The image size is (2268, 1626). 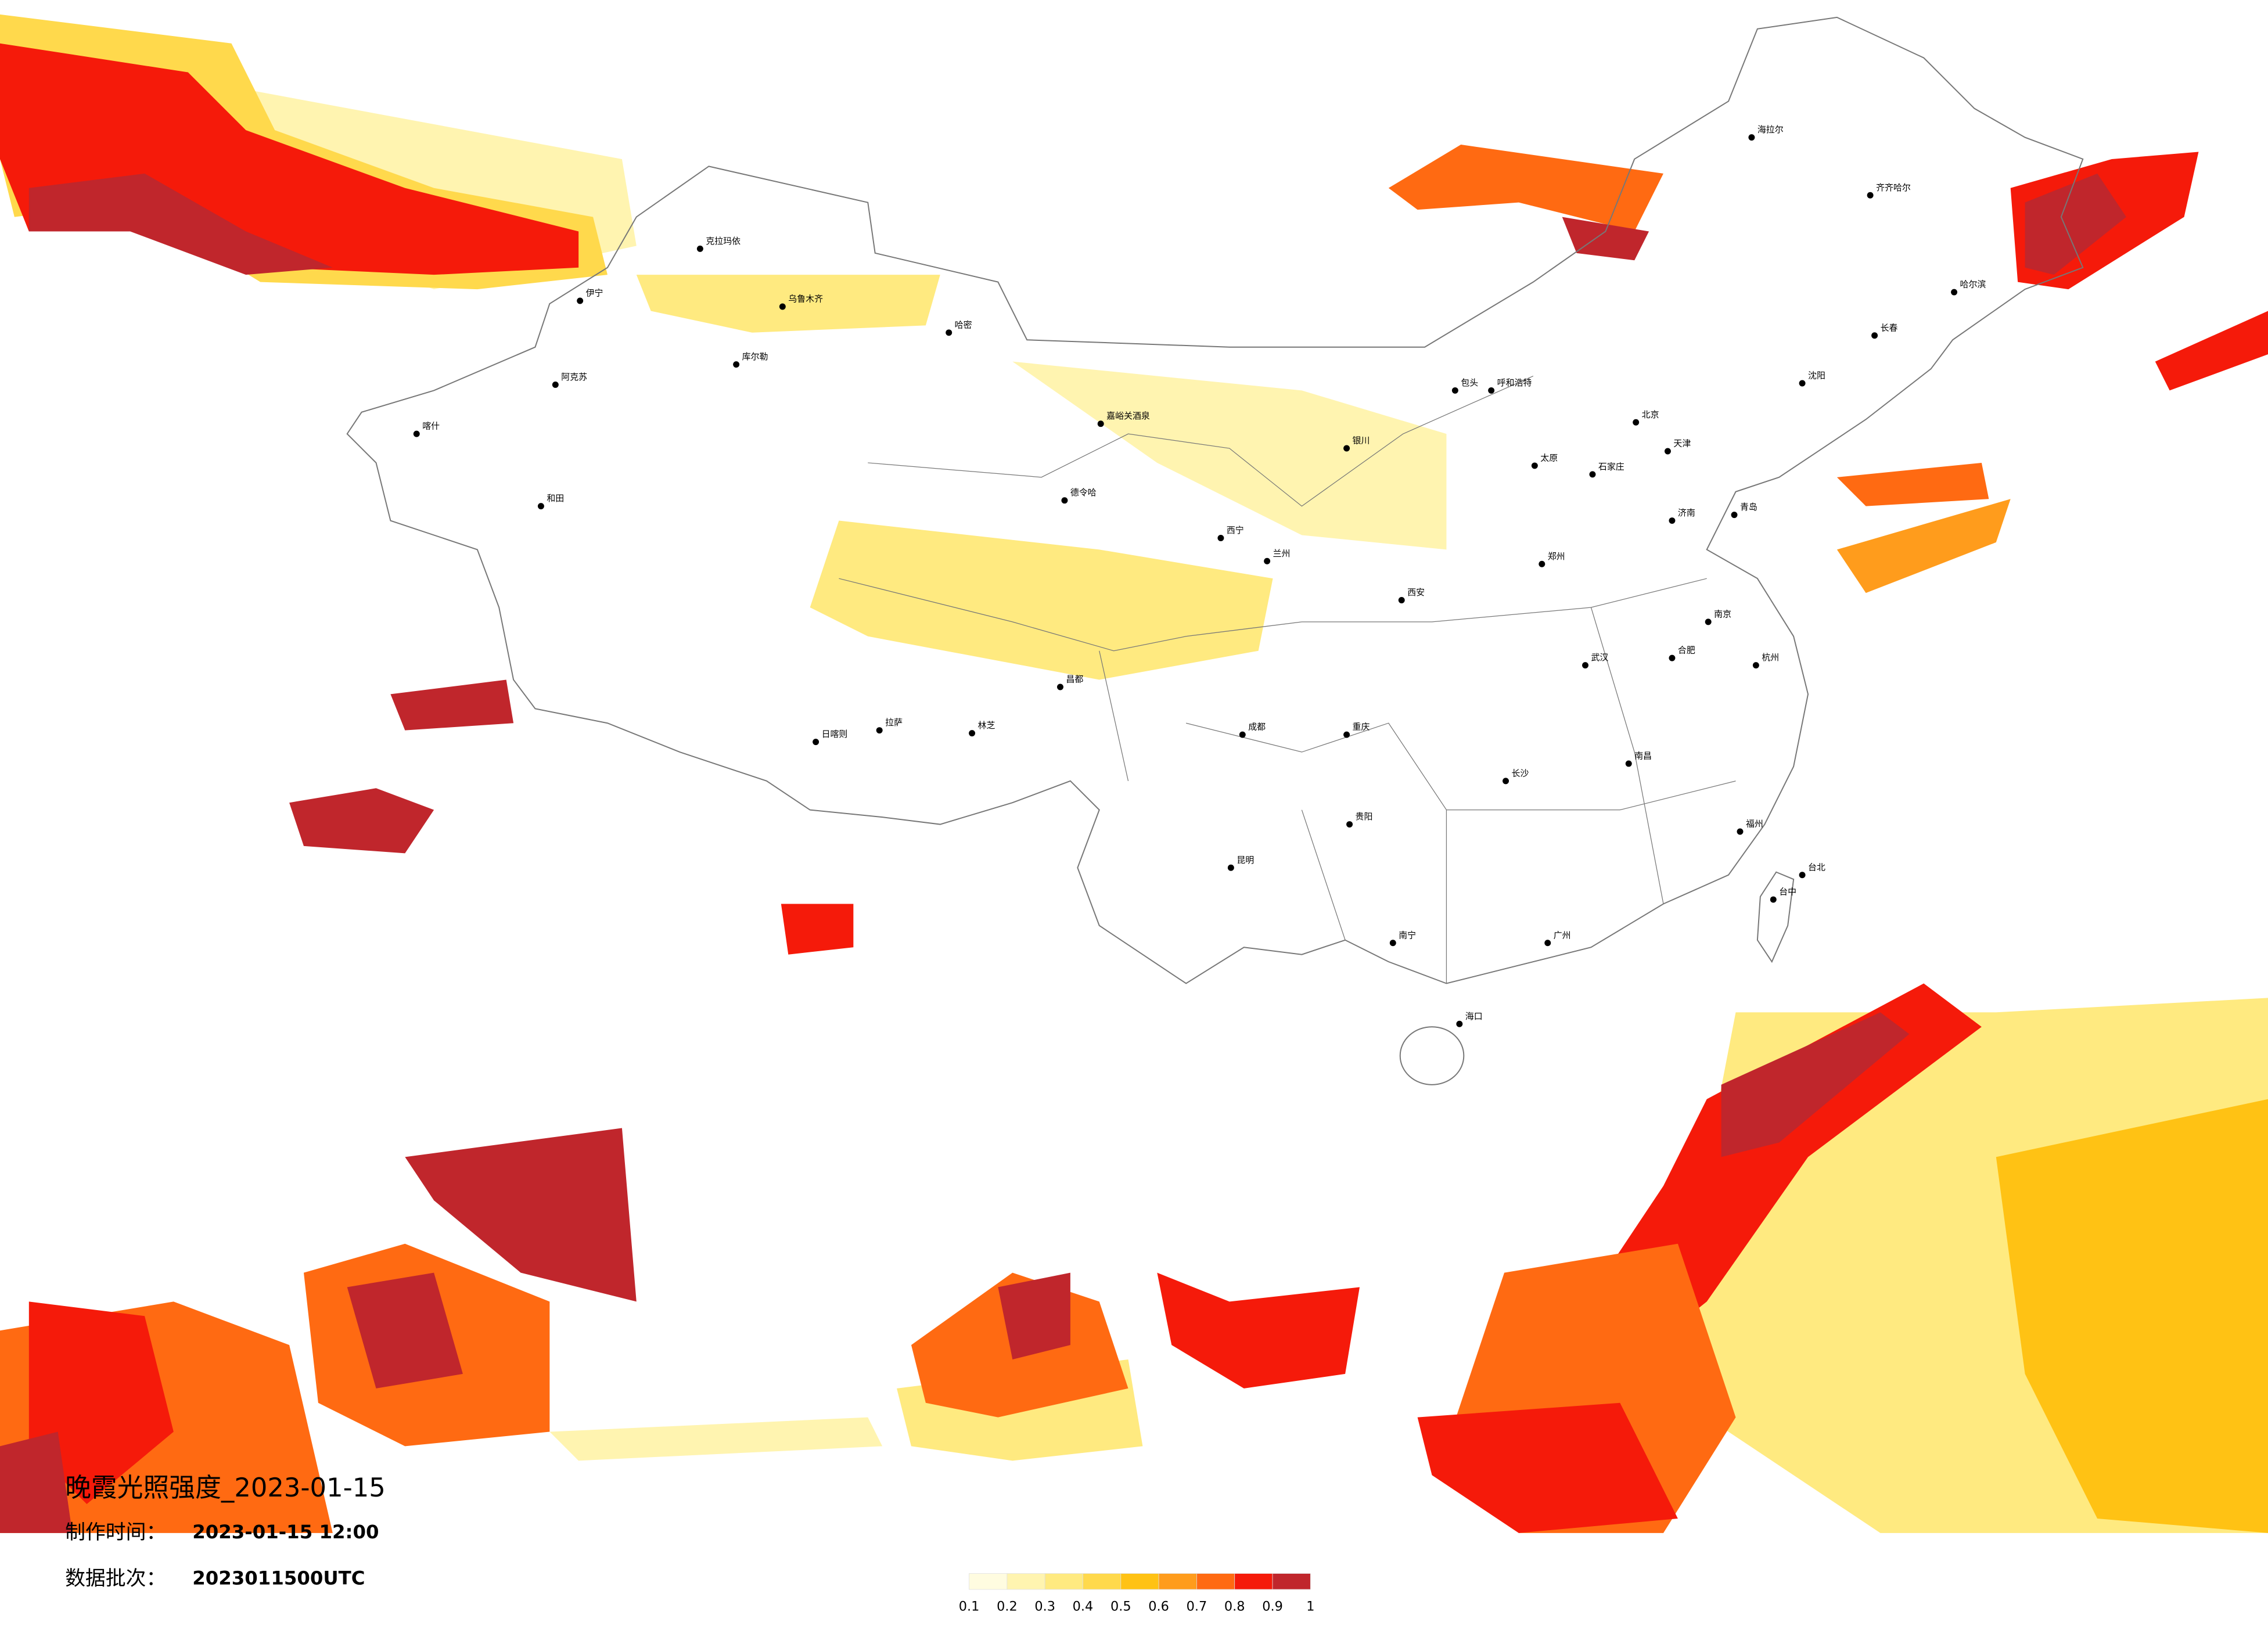 What do you see at coordinates (1754, 824) in the screenshot?
I see `city-label: 福州` at bounding box center [1754, 824].